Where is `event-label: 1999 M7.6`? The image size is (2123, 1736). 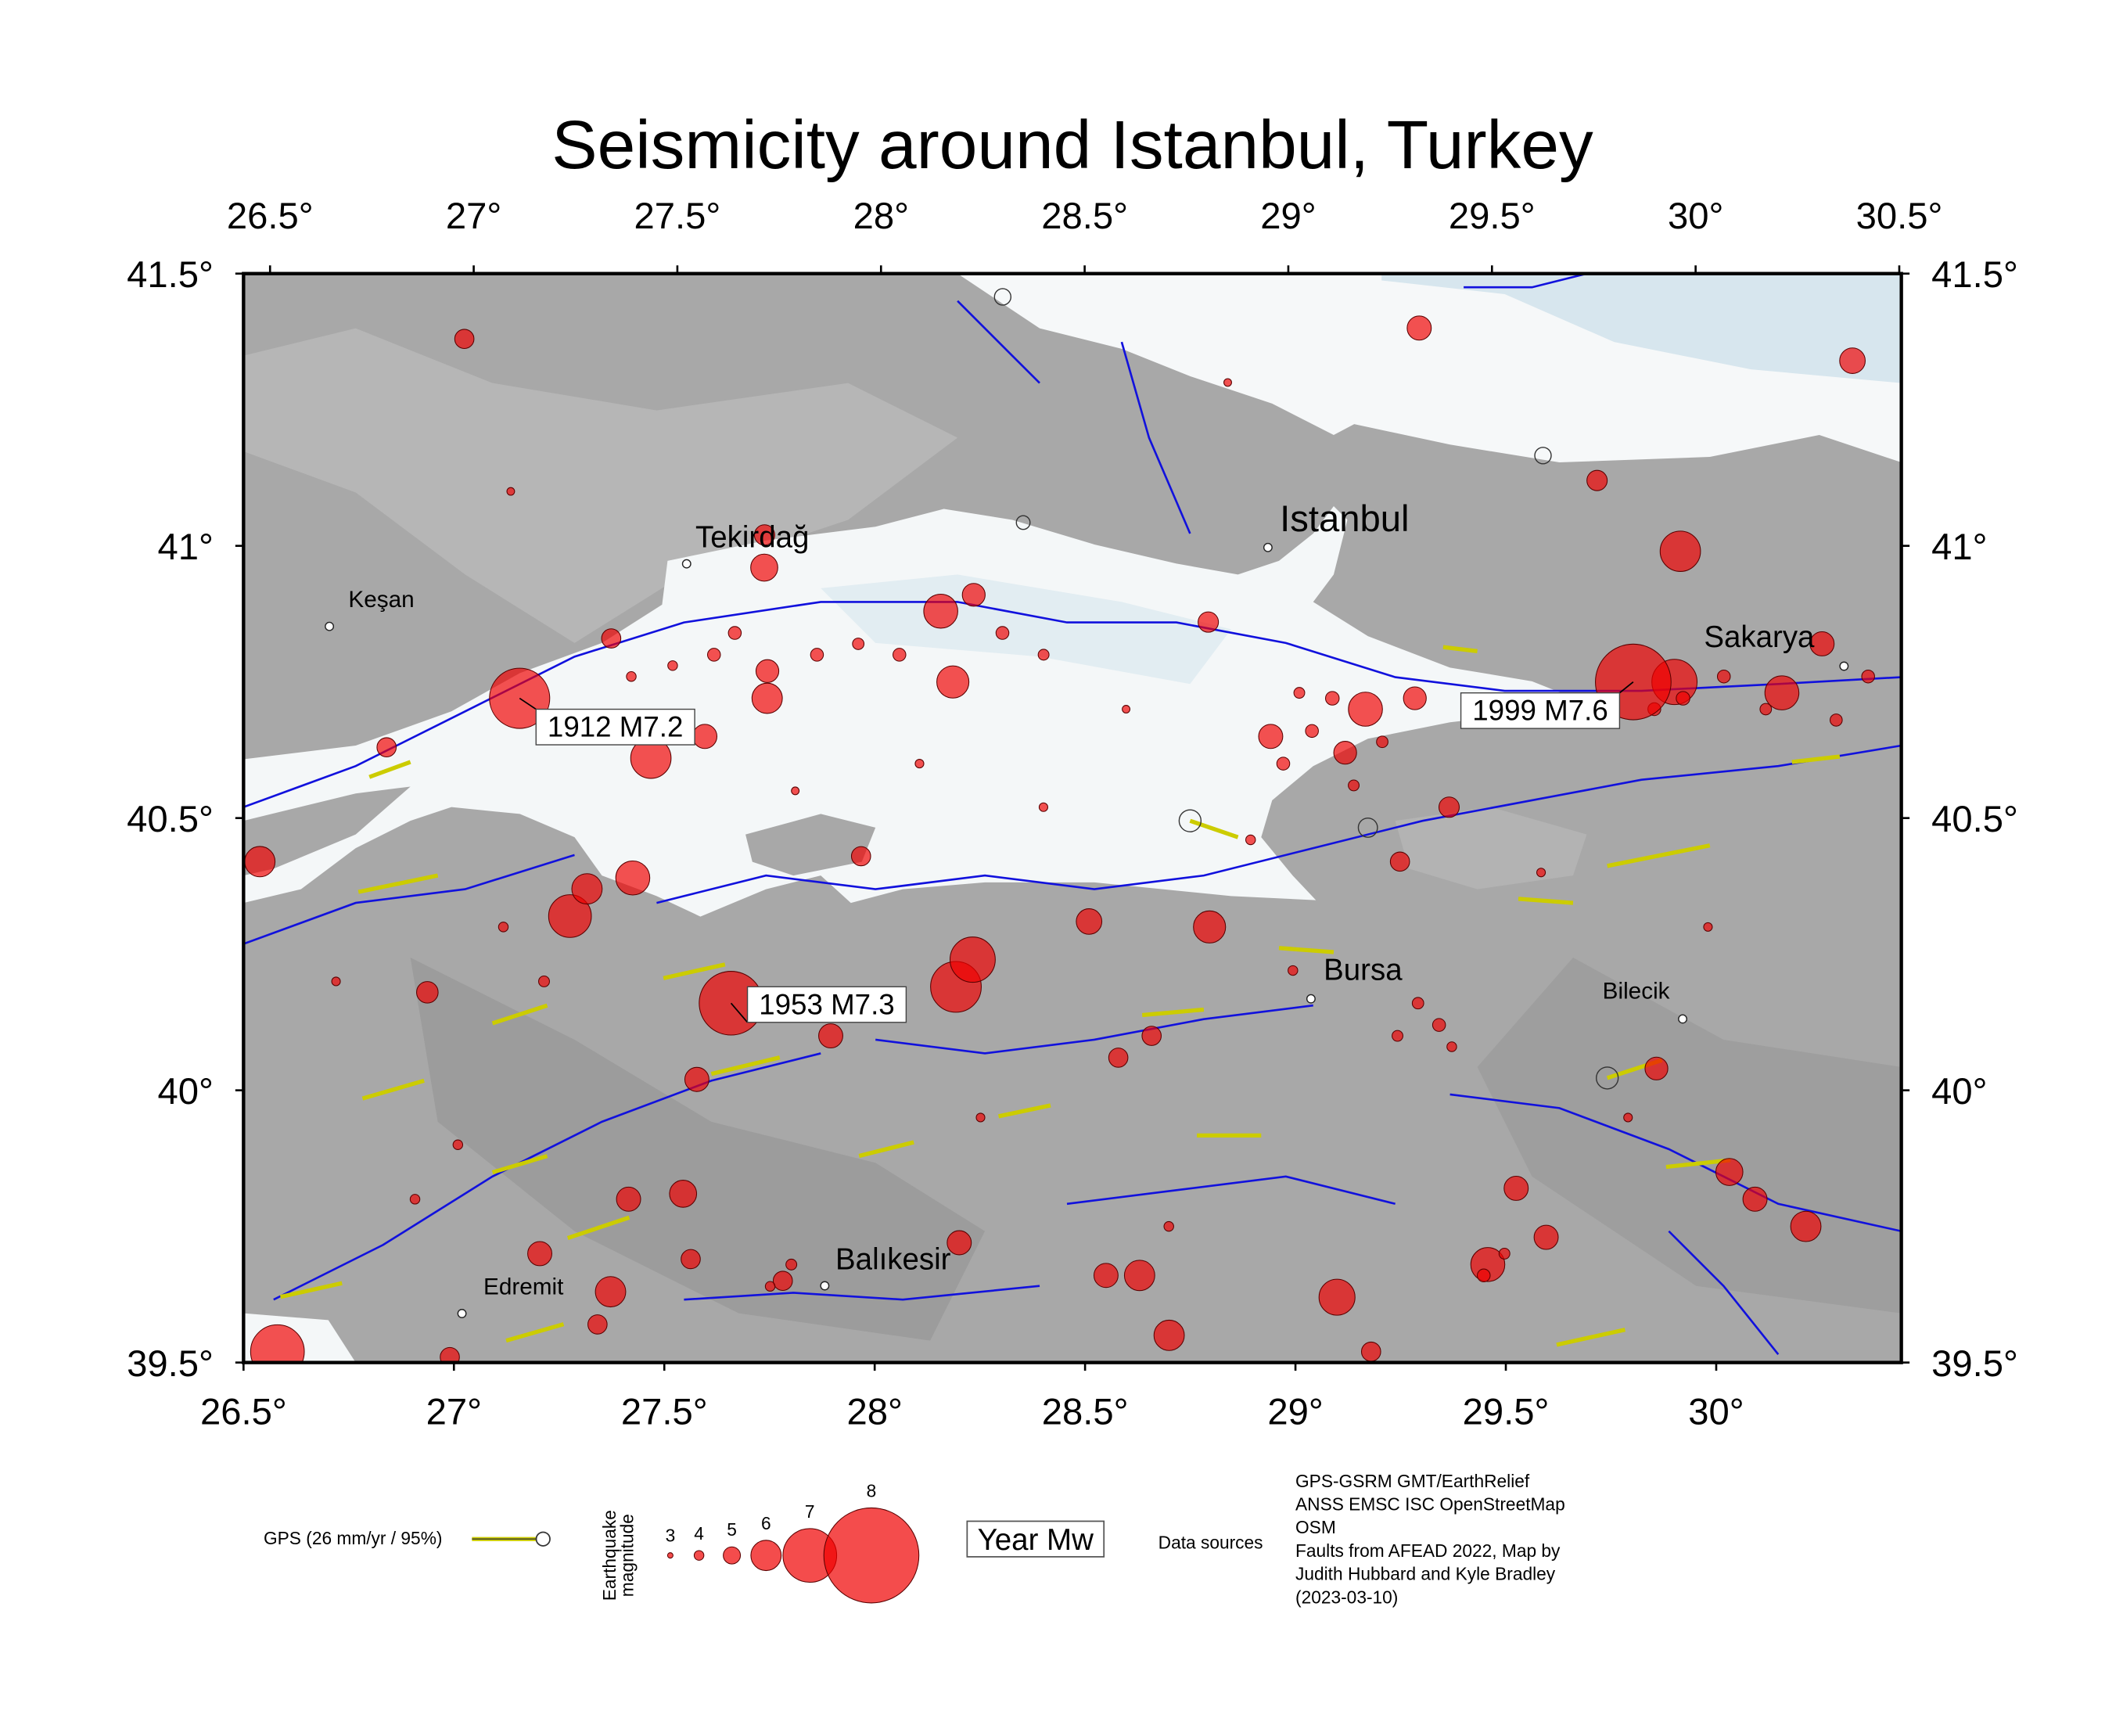 event-label: 1999 M7.6 is located at coordinates (1540, 711).